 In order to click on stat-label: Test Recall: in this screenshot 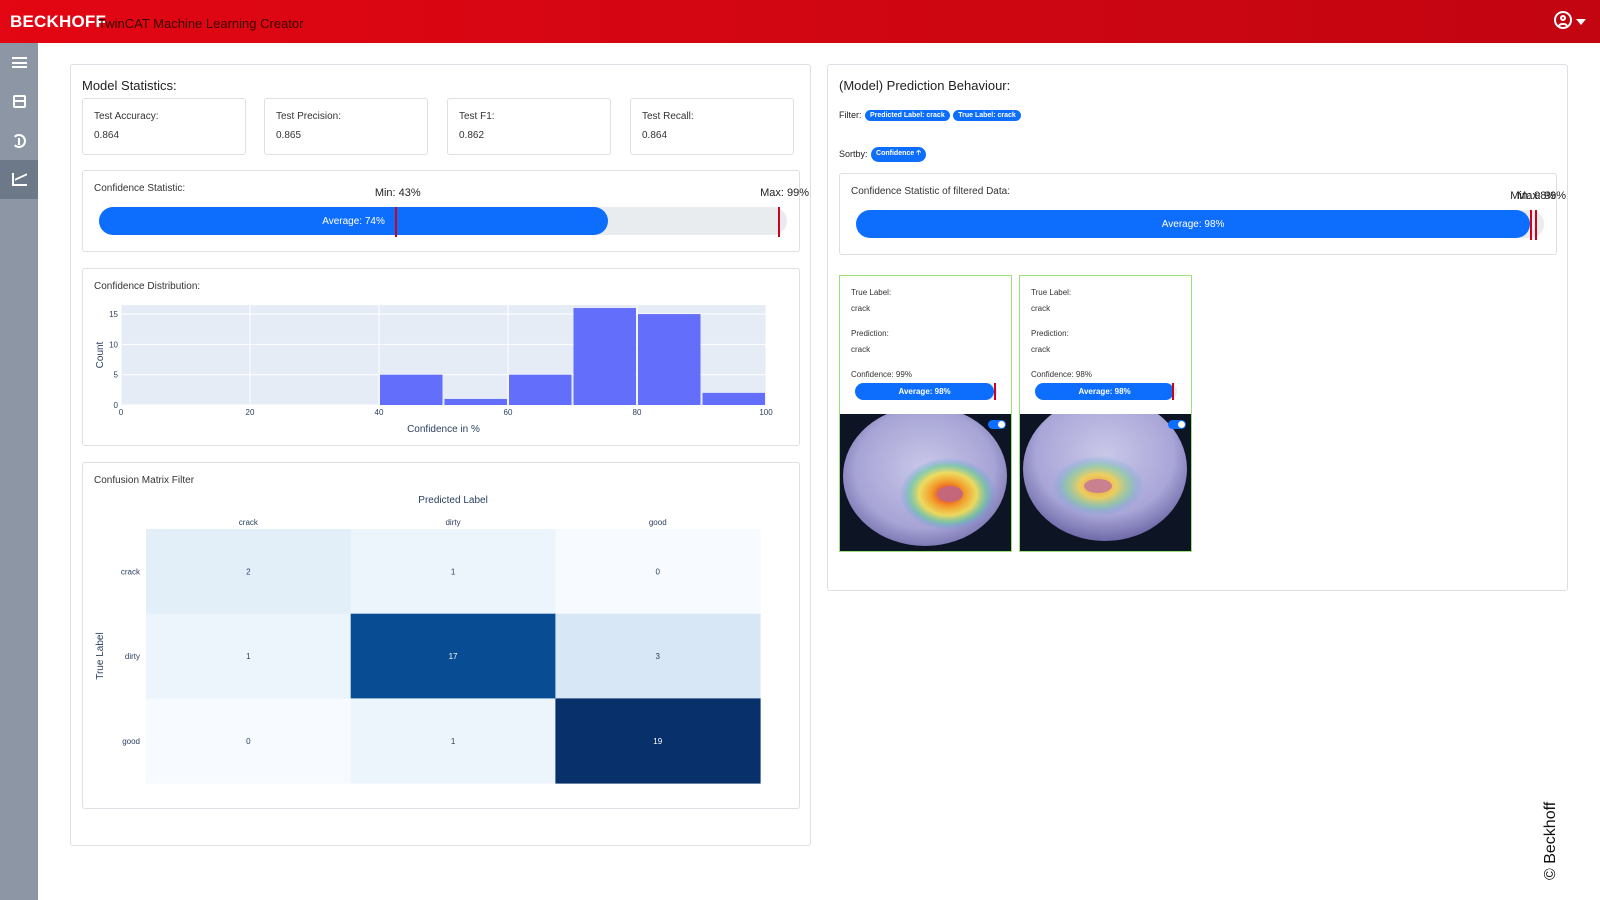, I will do `click(668, 116)`.